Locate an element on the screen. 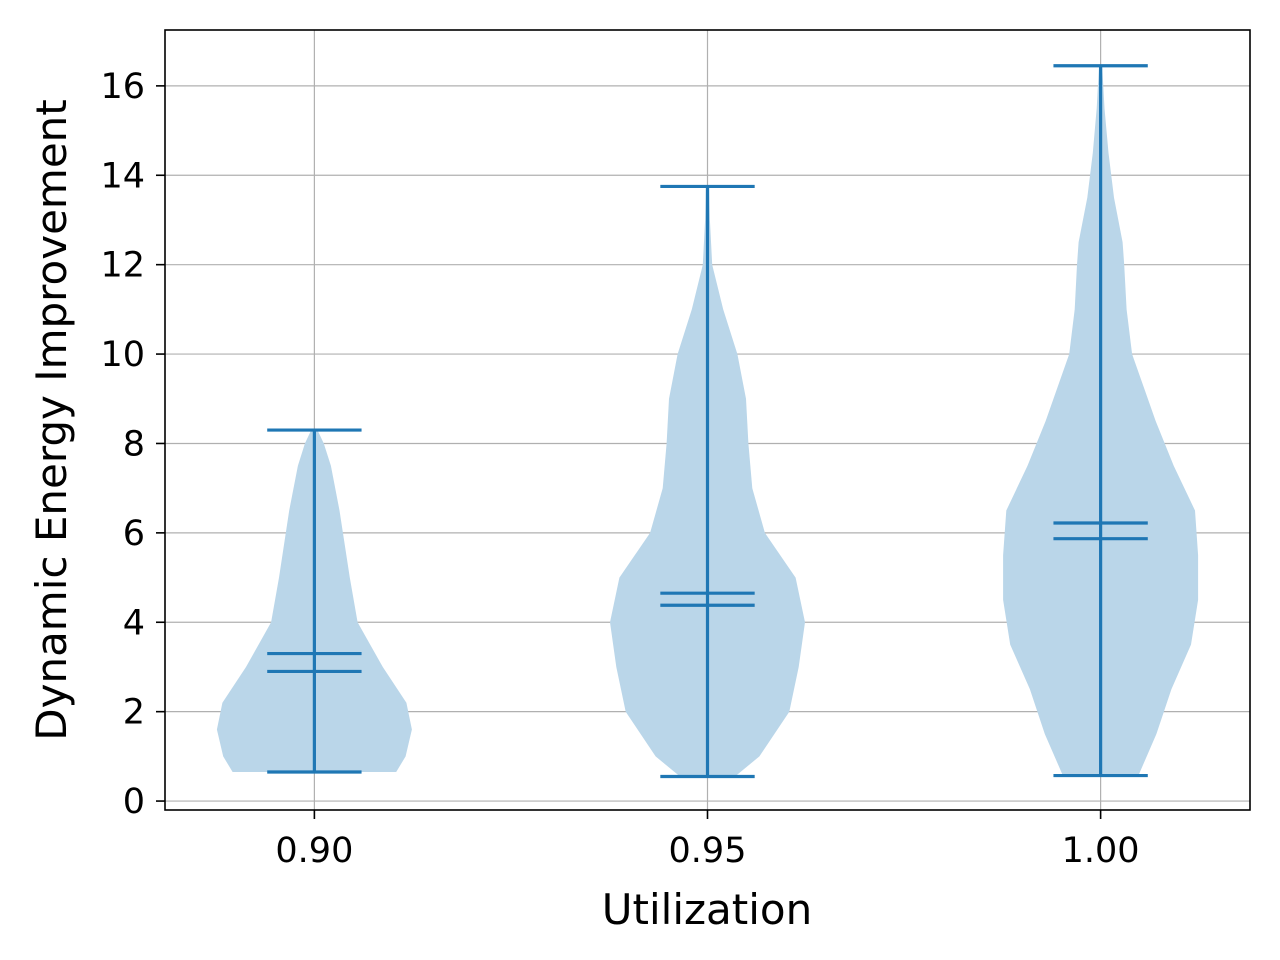 Image resolution: width=1280 pixels, height=960 pixels. x-tick-label: 0.95 is located at coordinates (708, 851).